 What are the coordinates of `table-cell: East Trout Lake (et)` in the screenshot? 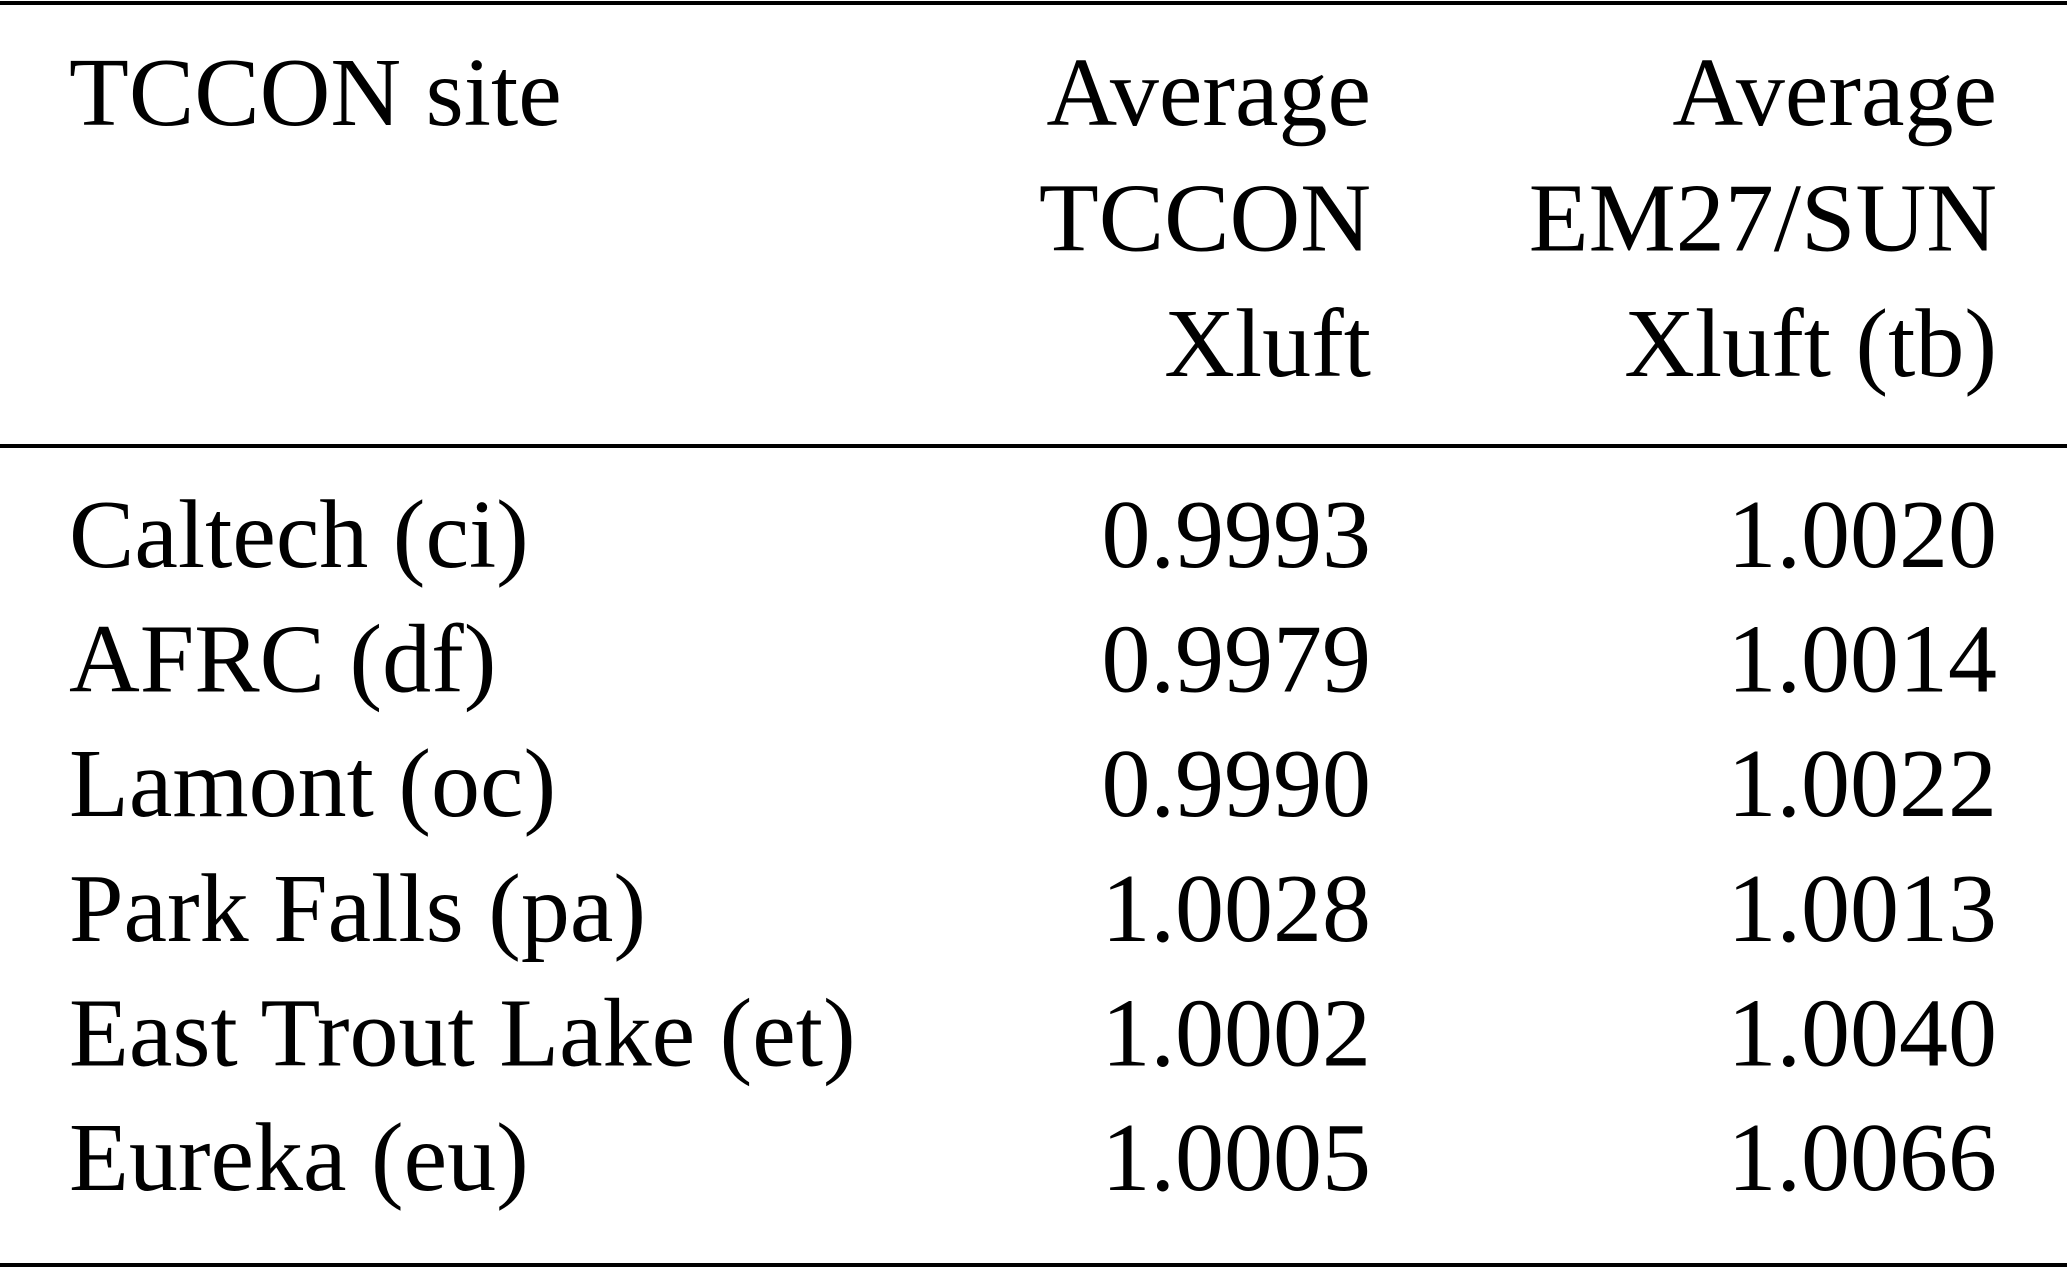 It's located at (462, 1033).